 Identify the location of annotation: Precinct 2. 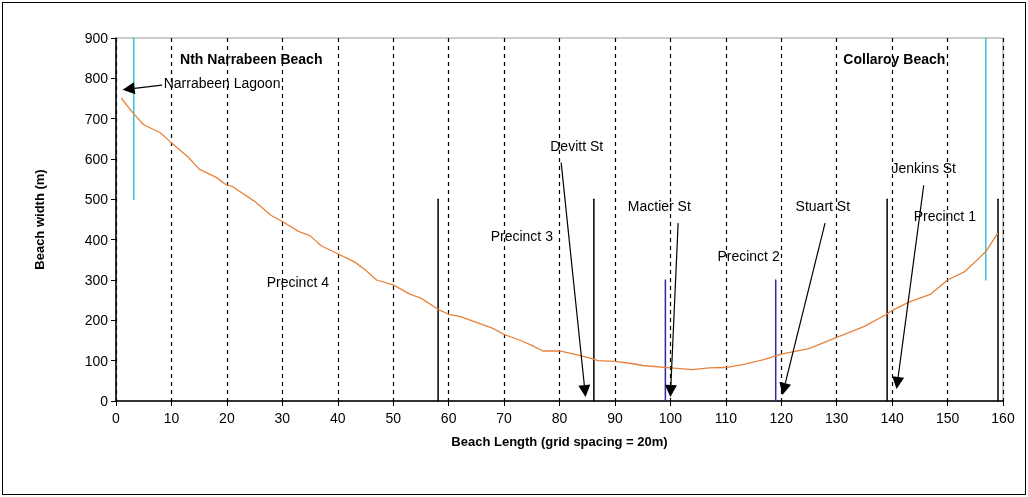
(748, 255).